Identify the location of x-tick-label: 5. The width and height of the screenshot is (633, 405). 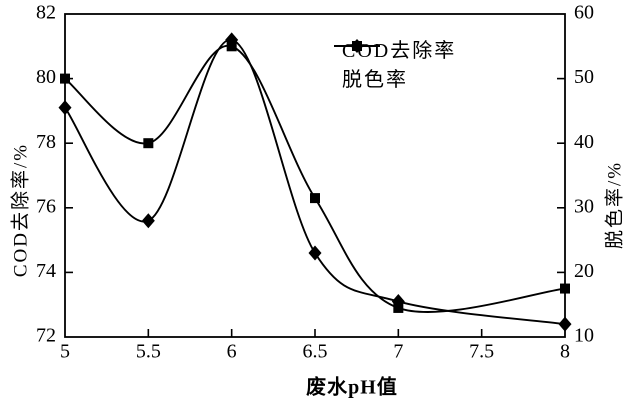
(65, 352).